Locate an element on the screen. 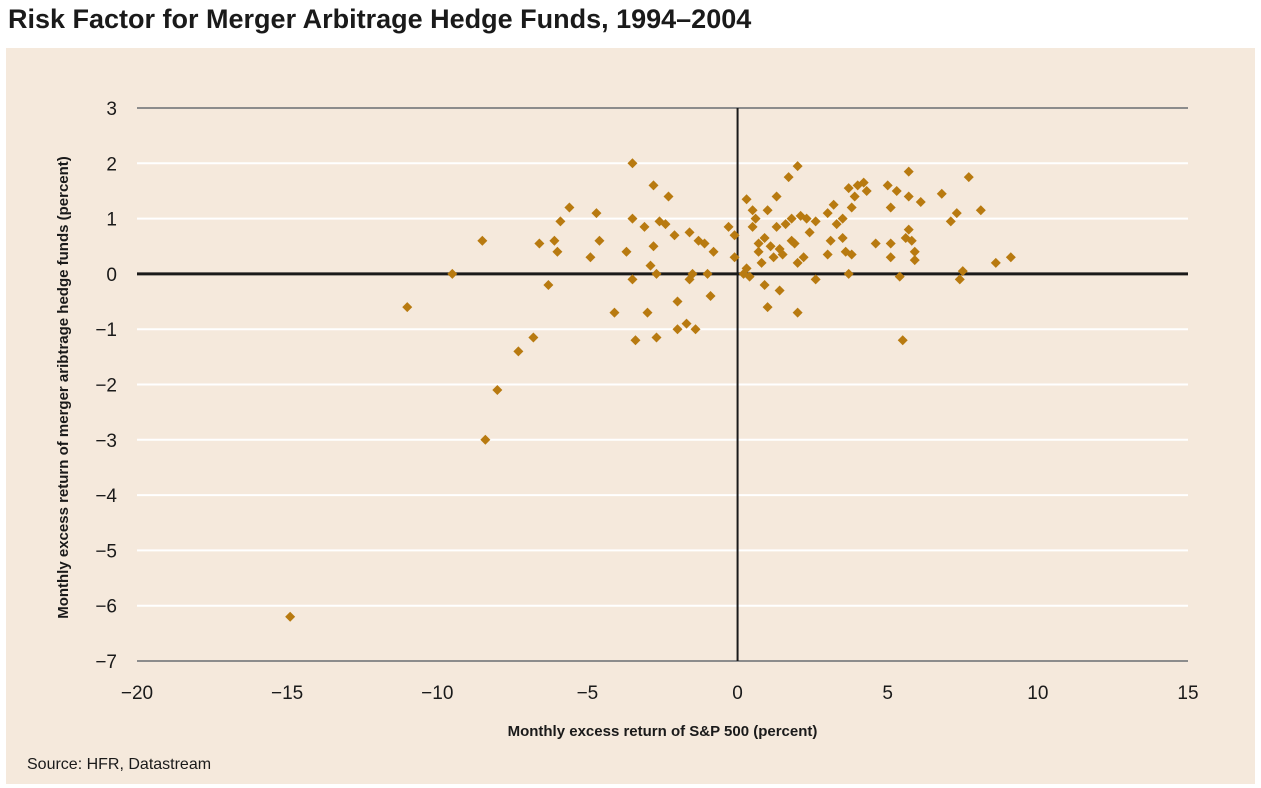  y-tick-label: −5 is located at coordinates (106, 551).